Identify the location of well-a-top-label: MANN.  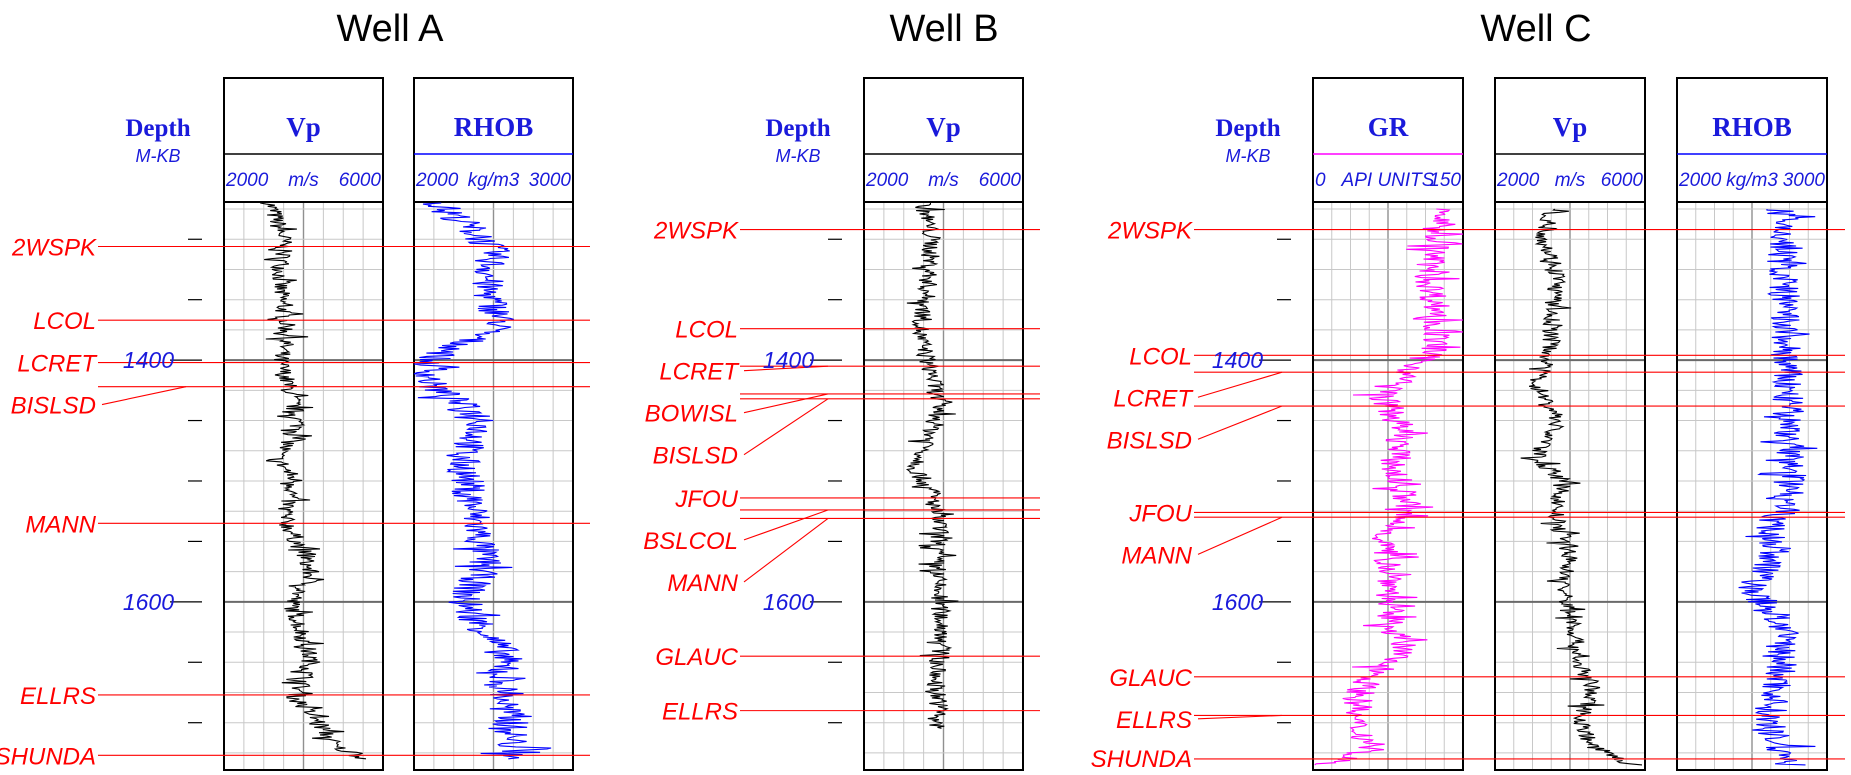
(60, 524).